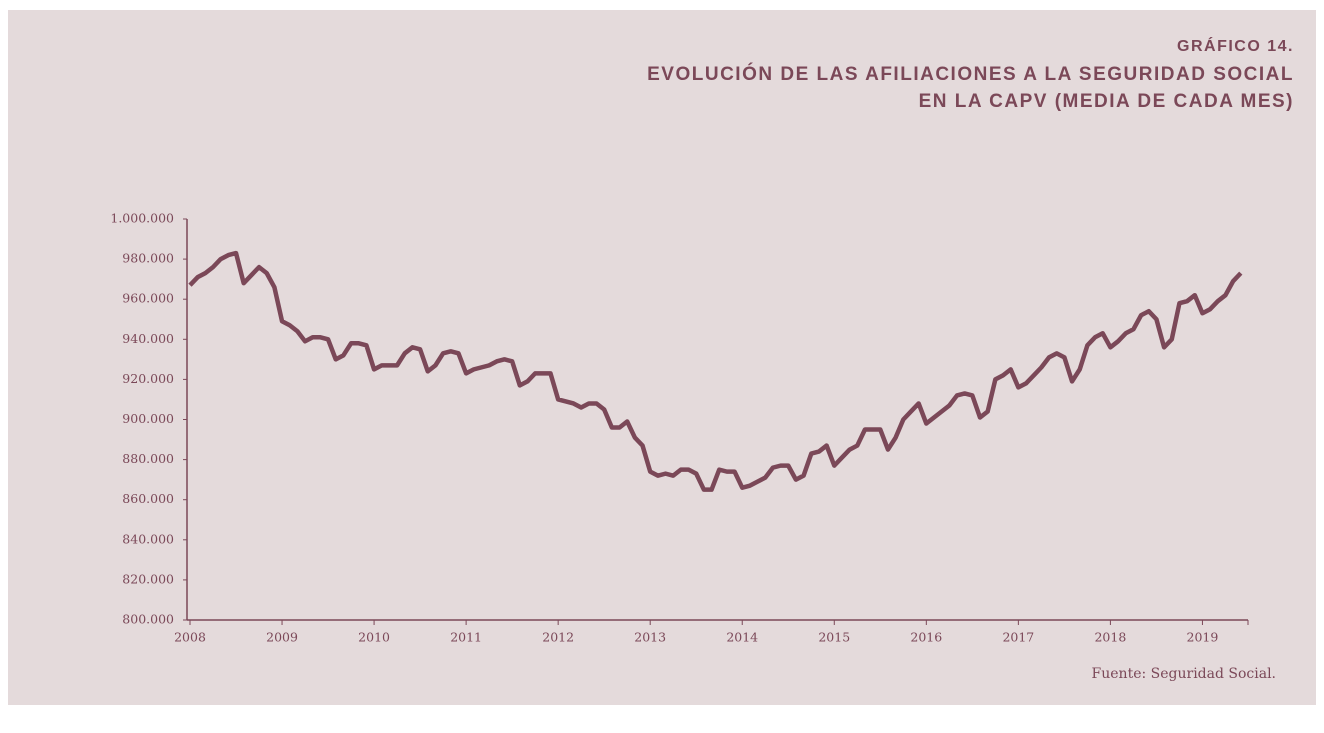 This screenshot has height=733, width=1324. I want to click on x-tick-label: 2015, so click(834, 637).